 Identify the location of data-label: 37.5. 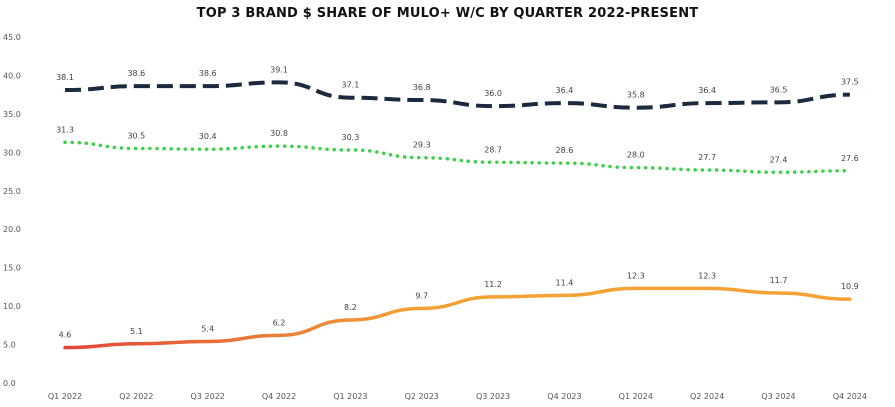
(850, 82).